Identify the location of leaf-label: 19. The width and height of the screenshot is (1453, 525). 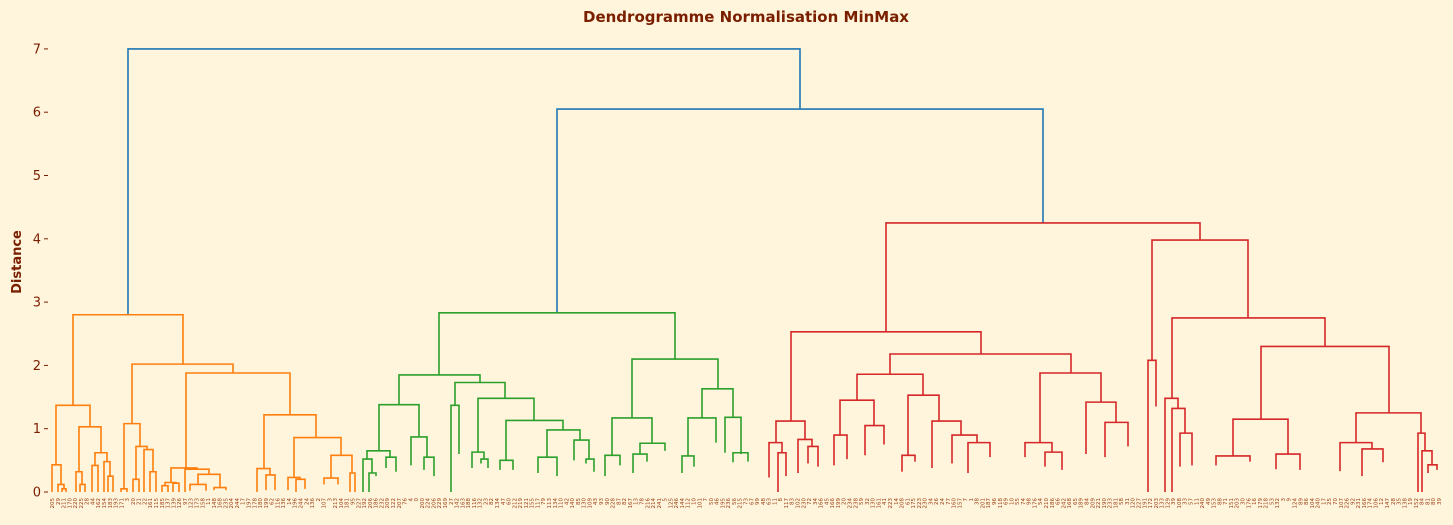
(1411, 501).